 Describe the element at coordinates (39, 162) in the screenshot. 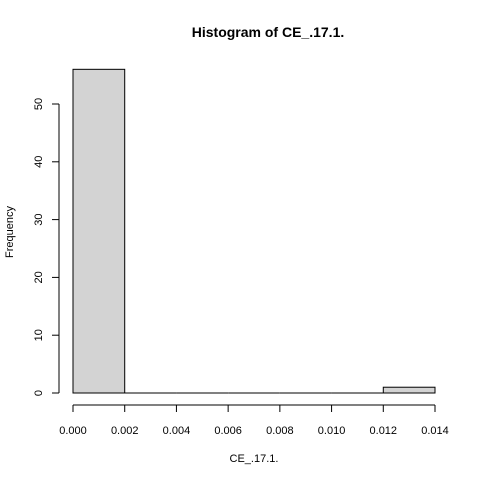

I see `y-tick-label-4: 40` at that location.